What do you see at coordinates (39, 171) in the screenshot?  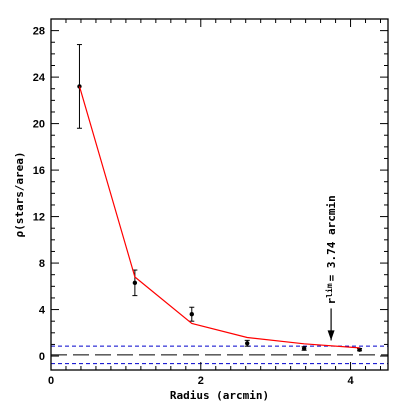 I see `y-tick-label-16: 16` at bounding box center [39, 171].